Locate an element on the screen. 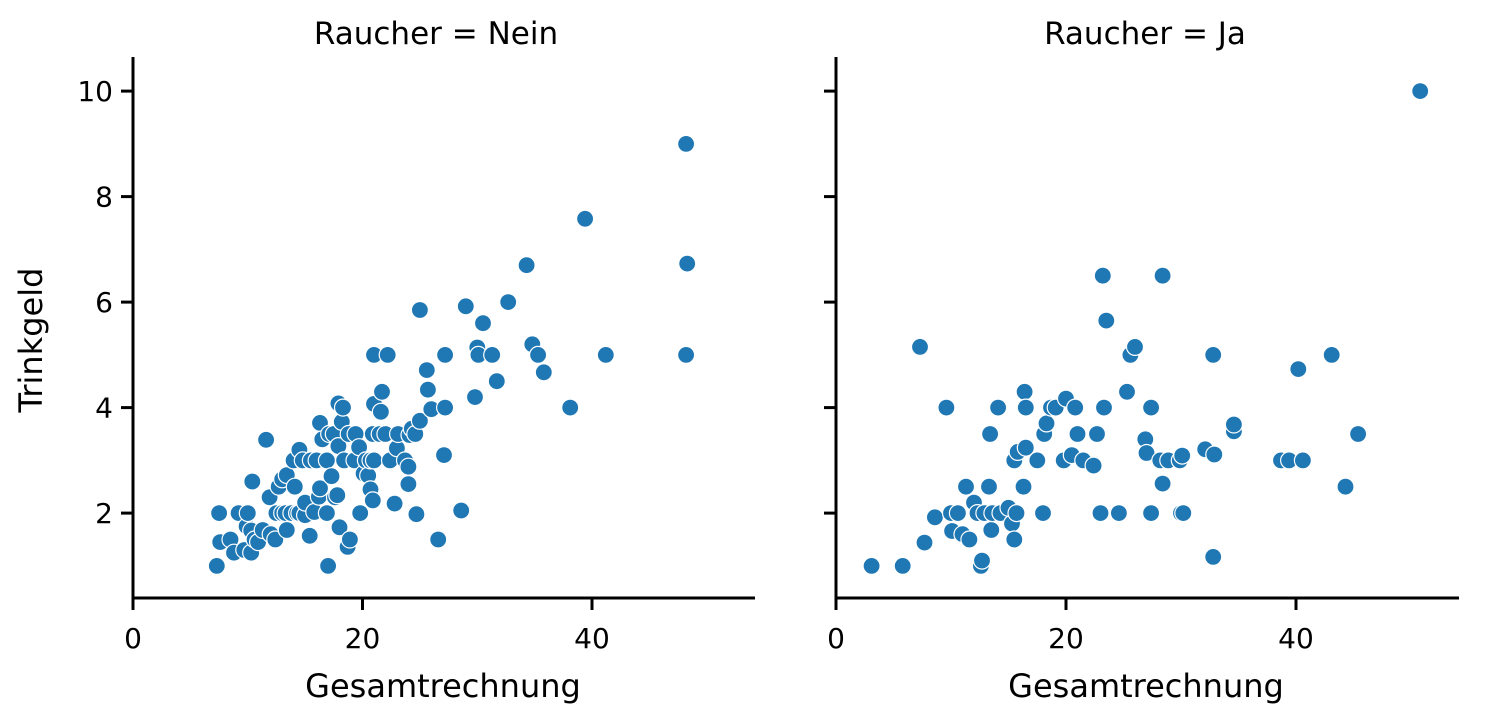 This screenshot has height=720, width=1488. y-tick-label: 6 is located at coordinates (104, 302).